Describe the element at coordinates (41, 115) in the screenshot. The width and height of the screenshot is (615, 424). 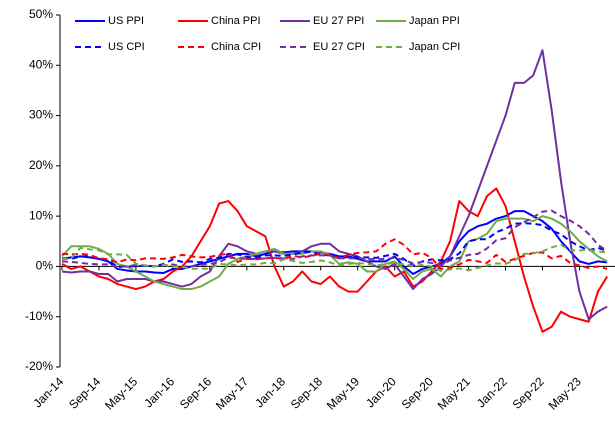
I see `y-tick-label: 30%` at that location.